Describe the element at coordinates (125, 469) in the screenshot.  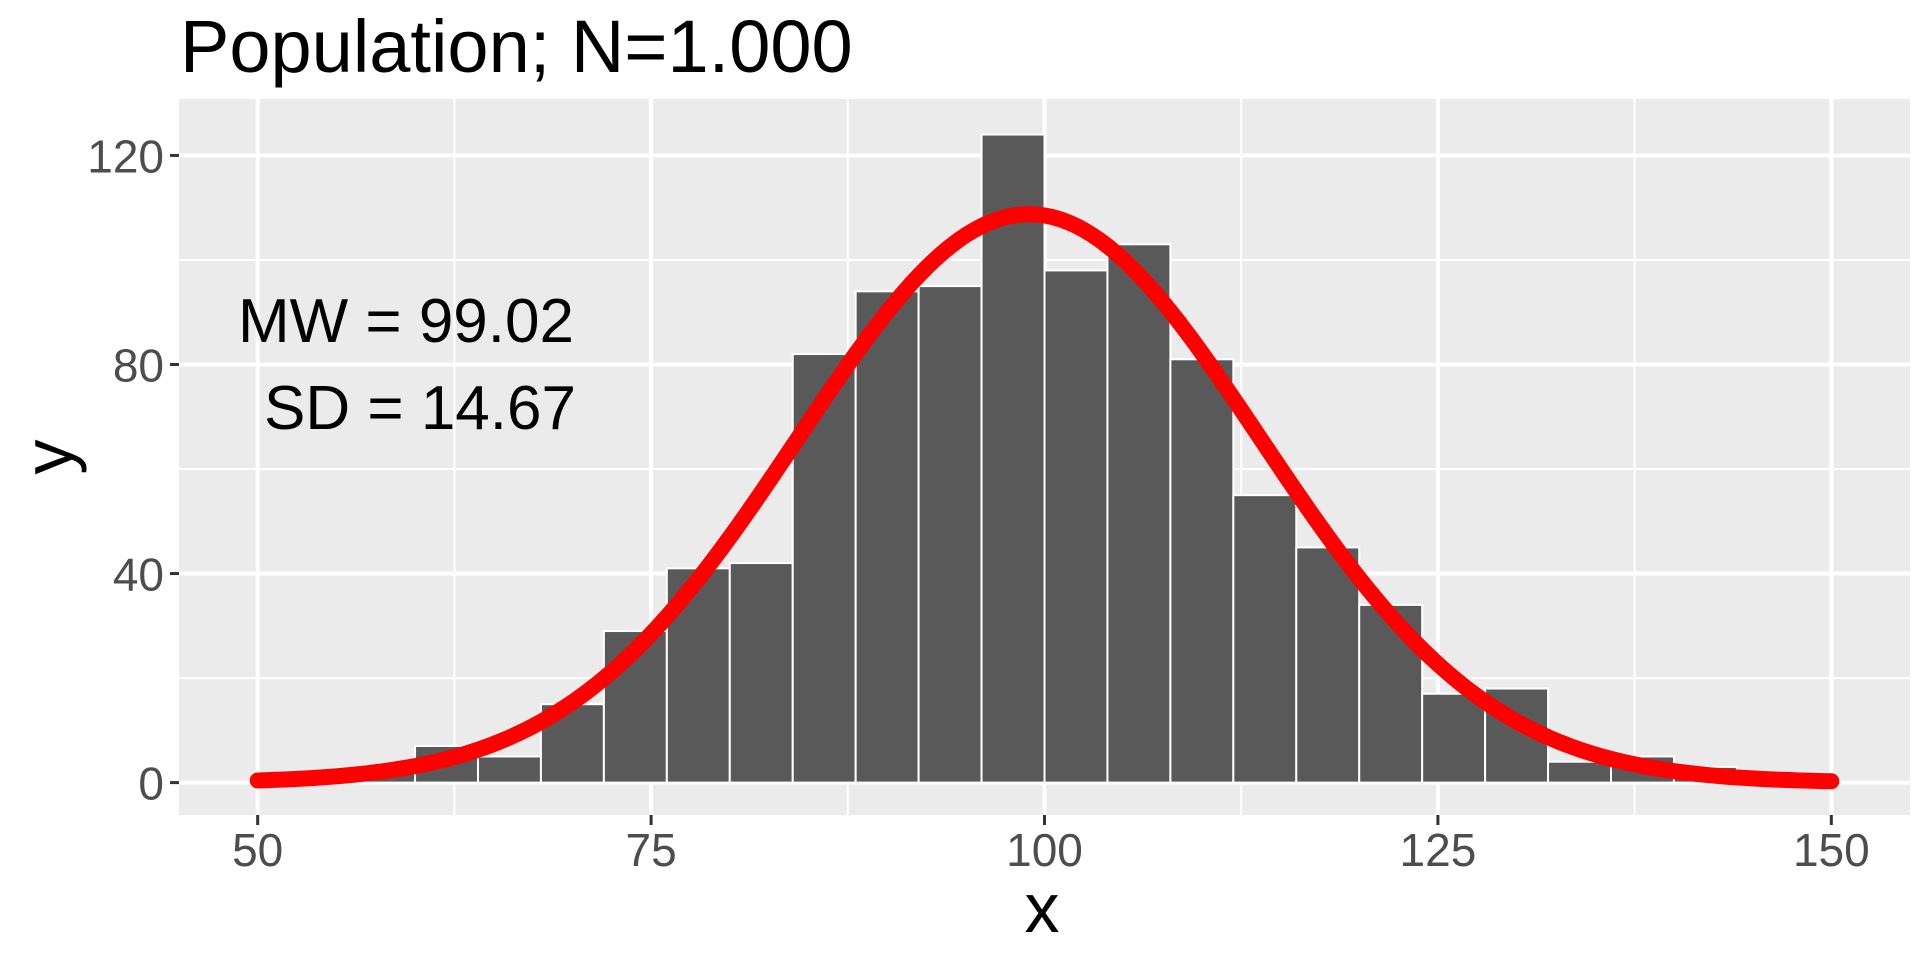
I see `y-axis-tick-labels: 0 40 80 120` at that location.